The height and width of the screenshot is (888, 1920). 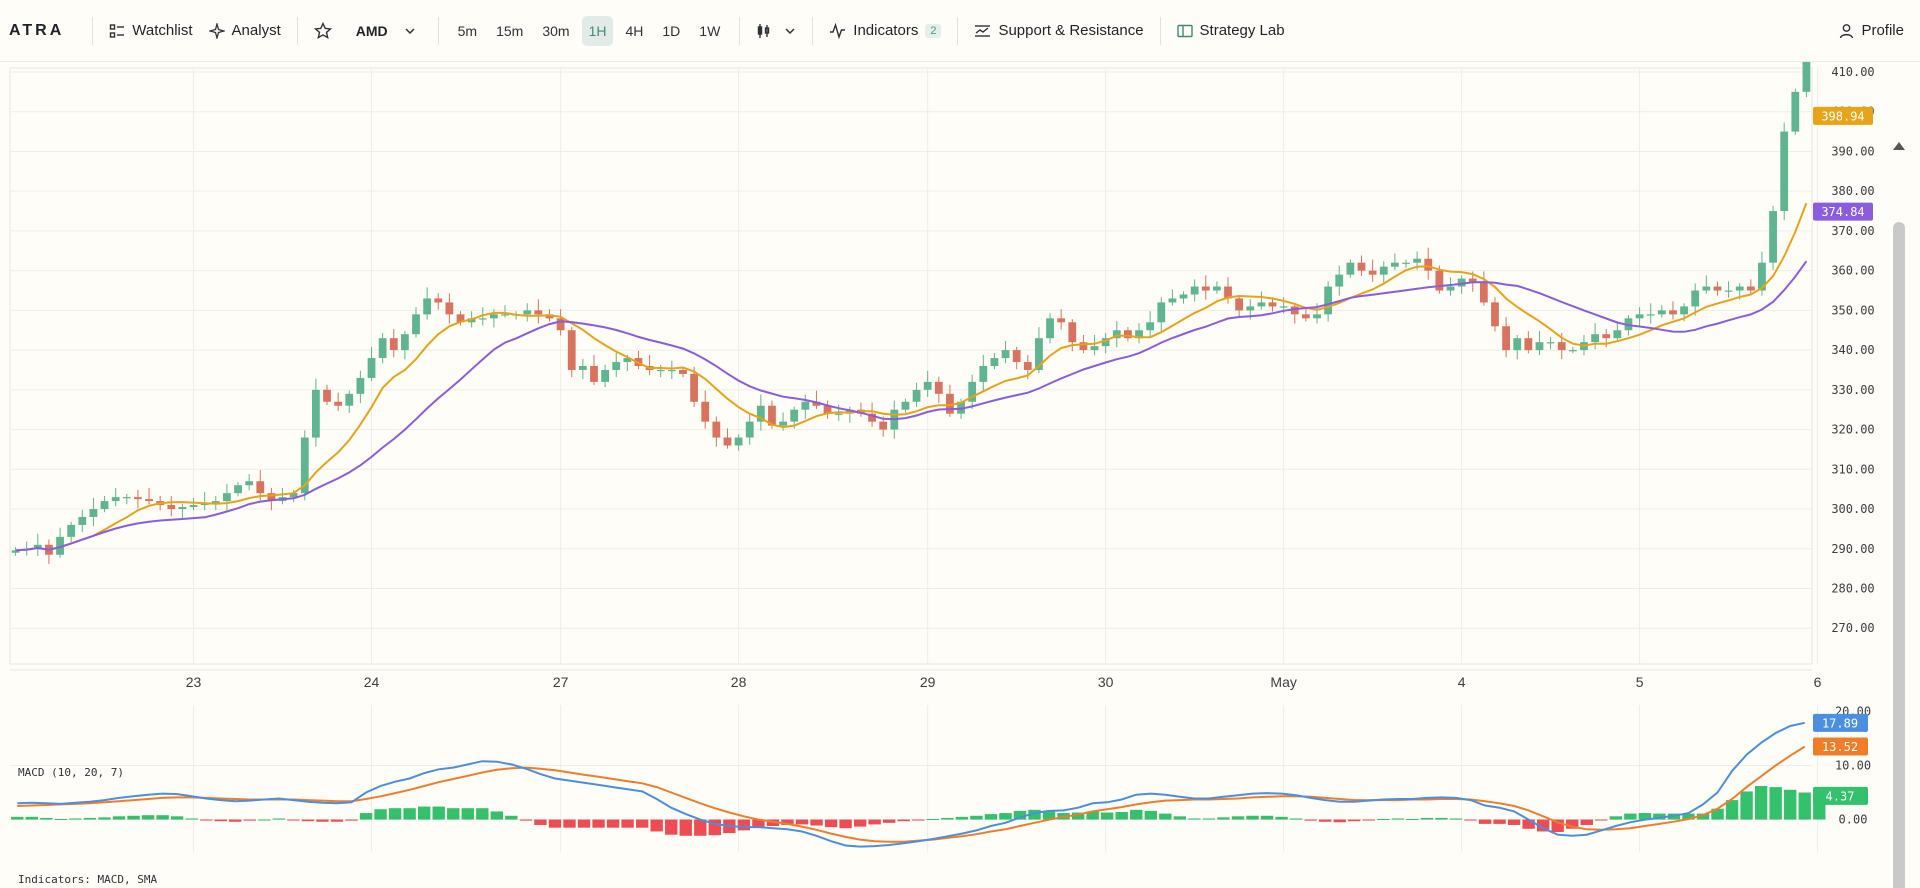 What do you see at coordinates (597, 30) in the screenshot?
I see `timeframe-1h: 1H` at bounding box center [597, 30].